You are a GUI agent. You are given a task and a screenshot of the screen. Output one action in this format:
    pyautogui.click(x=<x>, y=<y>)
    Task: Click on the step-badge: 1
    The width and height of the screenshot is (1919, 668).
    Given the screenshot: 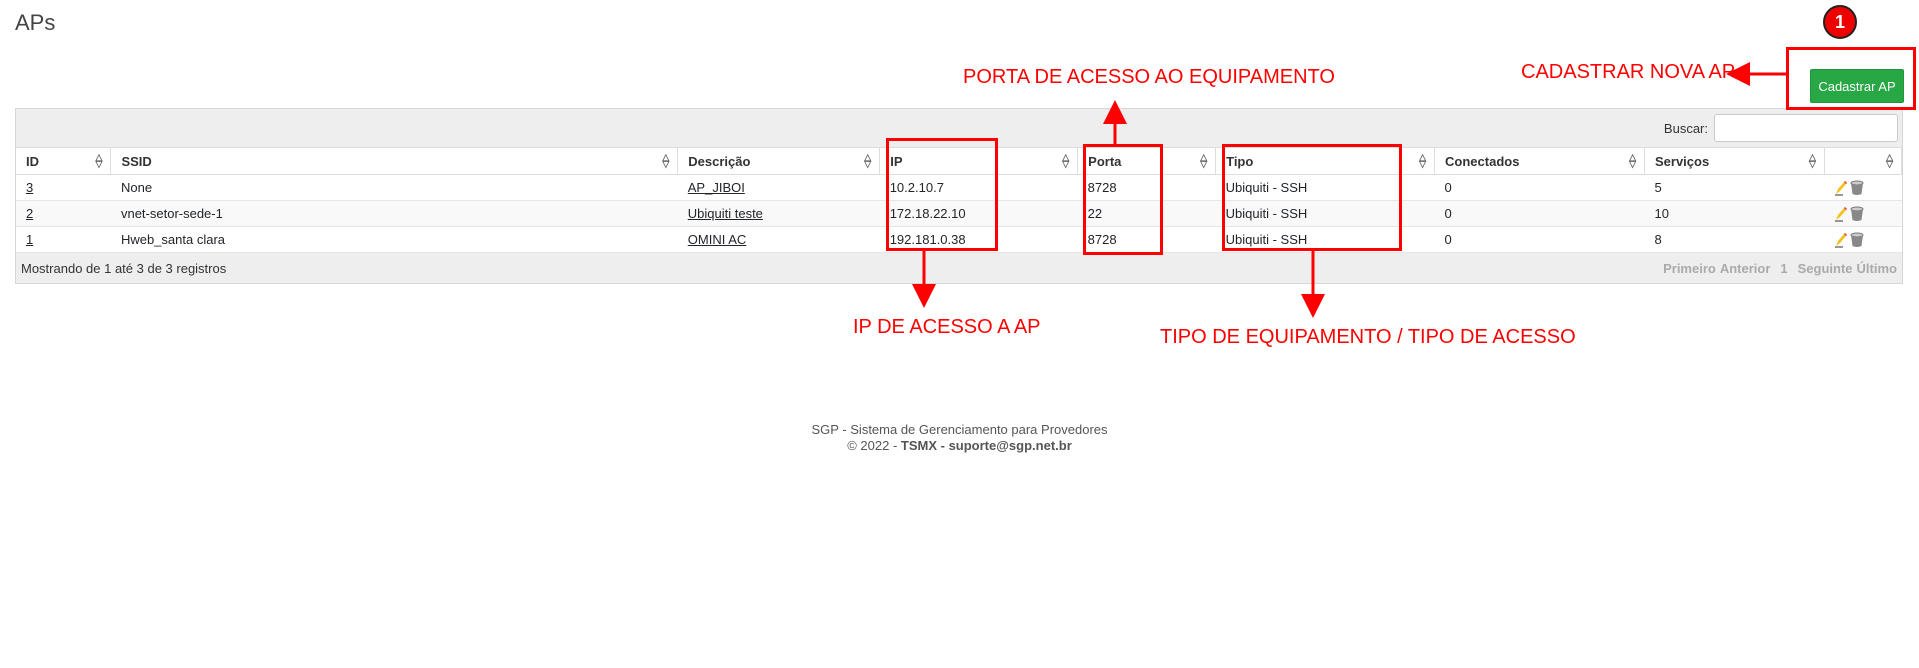 What is the action you would take?
    pyautogui.click(x=1840, y=22)
    